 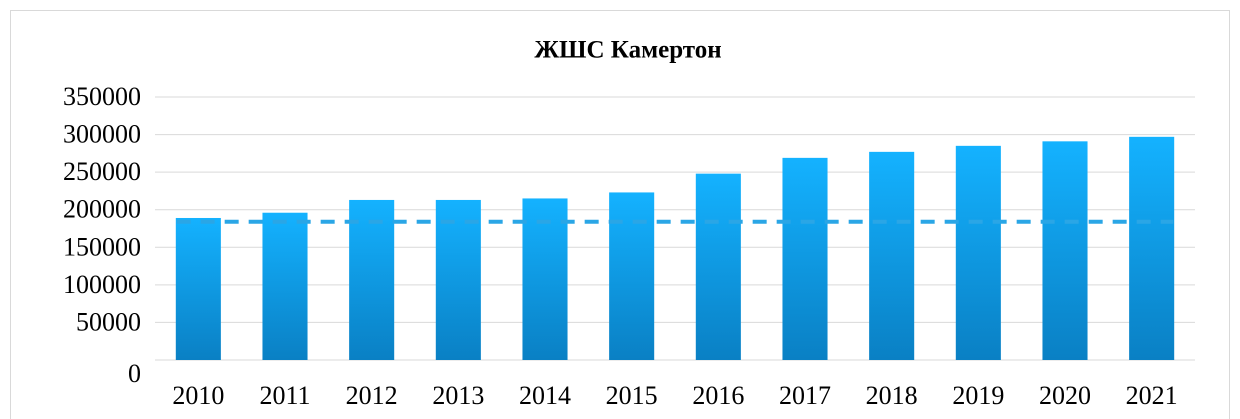 What do you see at coordinates (372, 395) in the screenshot?
I see `x-tick-label: 2012` at bounding box center [372, 395].